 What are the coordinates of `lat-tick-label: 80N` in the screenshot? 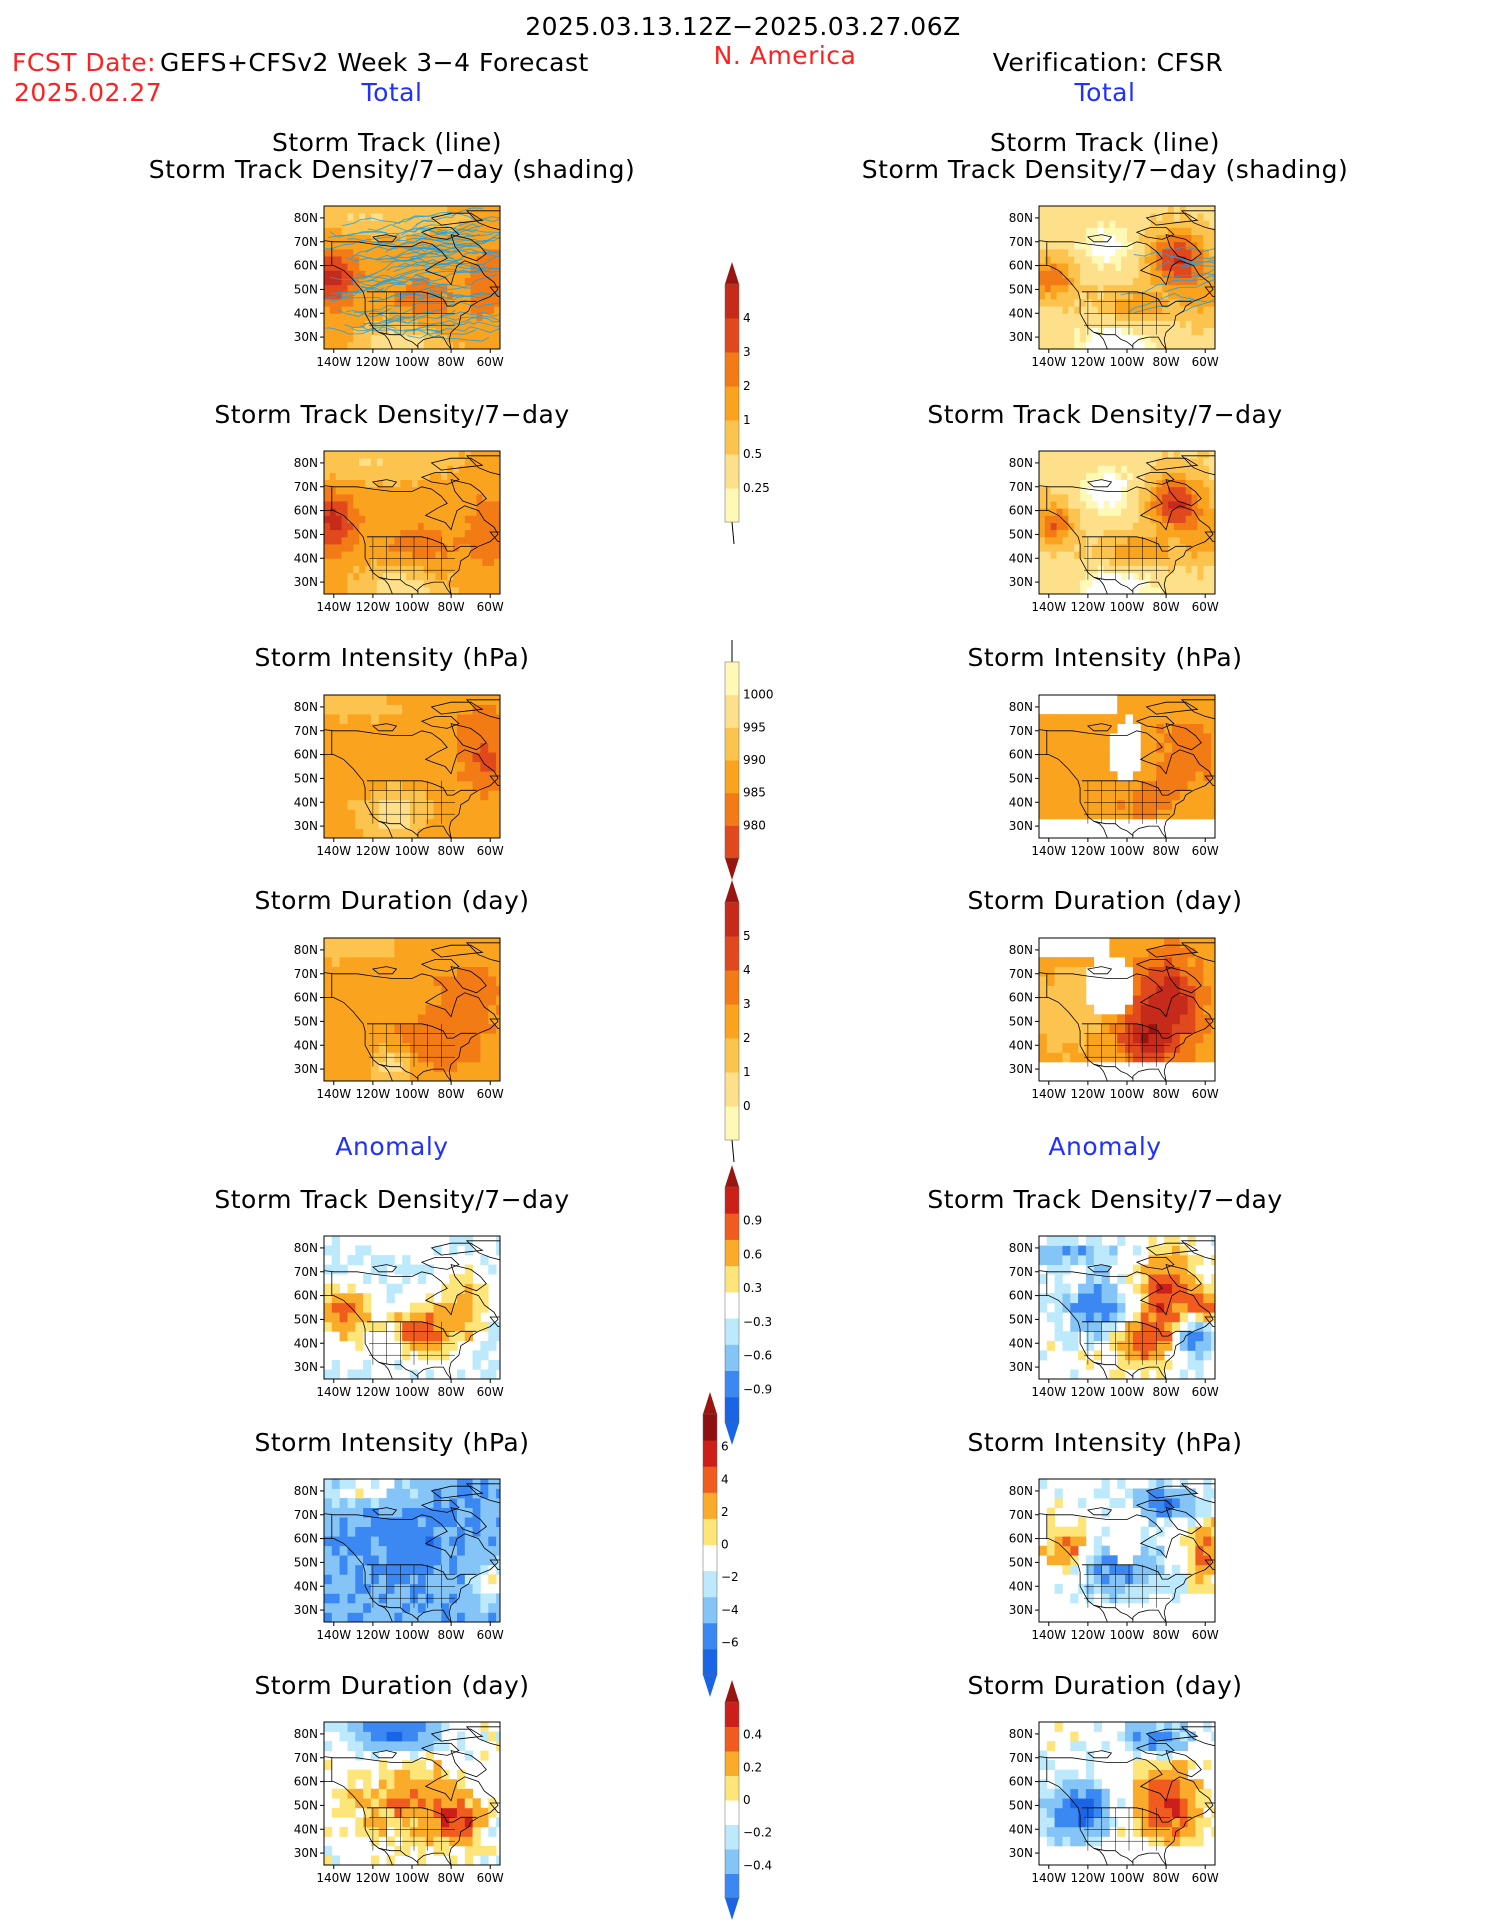 It's located at (306, 463).